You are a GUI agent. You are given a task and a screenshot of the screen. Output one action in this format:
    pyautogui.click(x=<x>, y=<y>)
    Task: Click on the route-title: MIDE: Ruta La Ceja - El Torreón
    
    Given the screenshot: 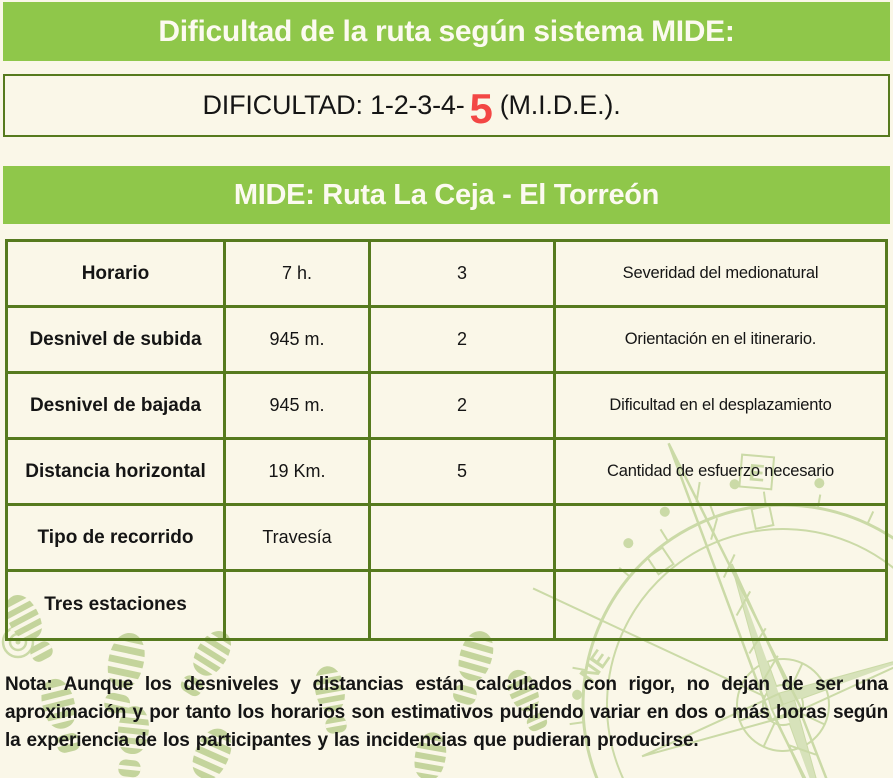 What is the action you would take?
    pyautogui.click(x=446, y=194)
    